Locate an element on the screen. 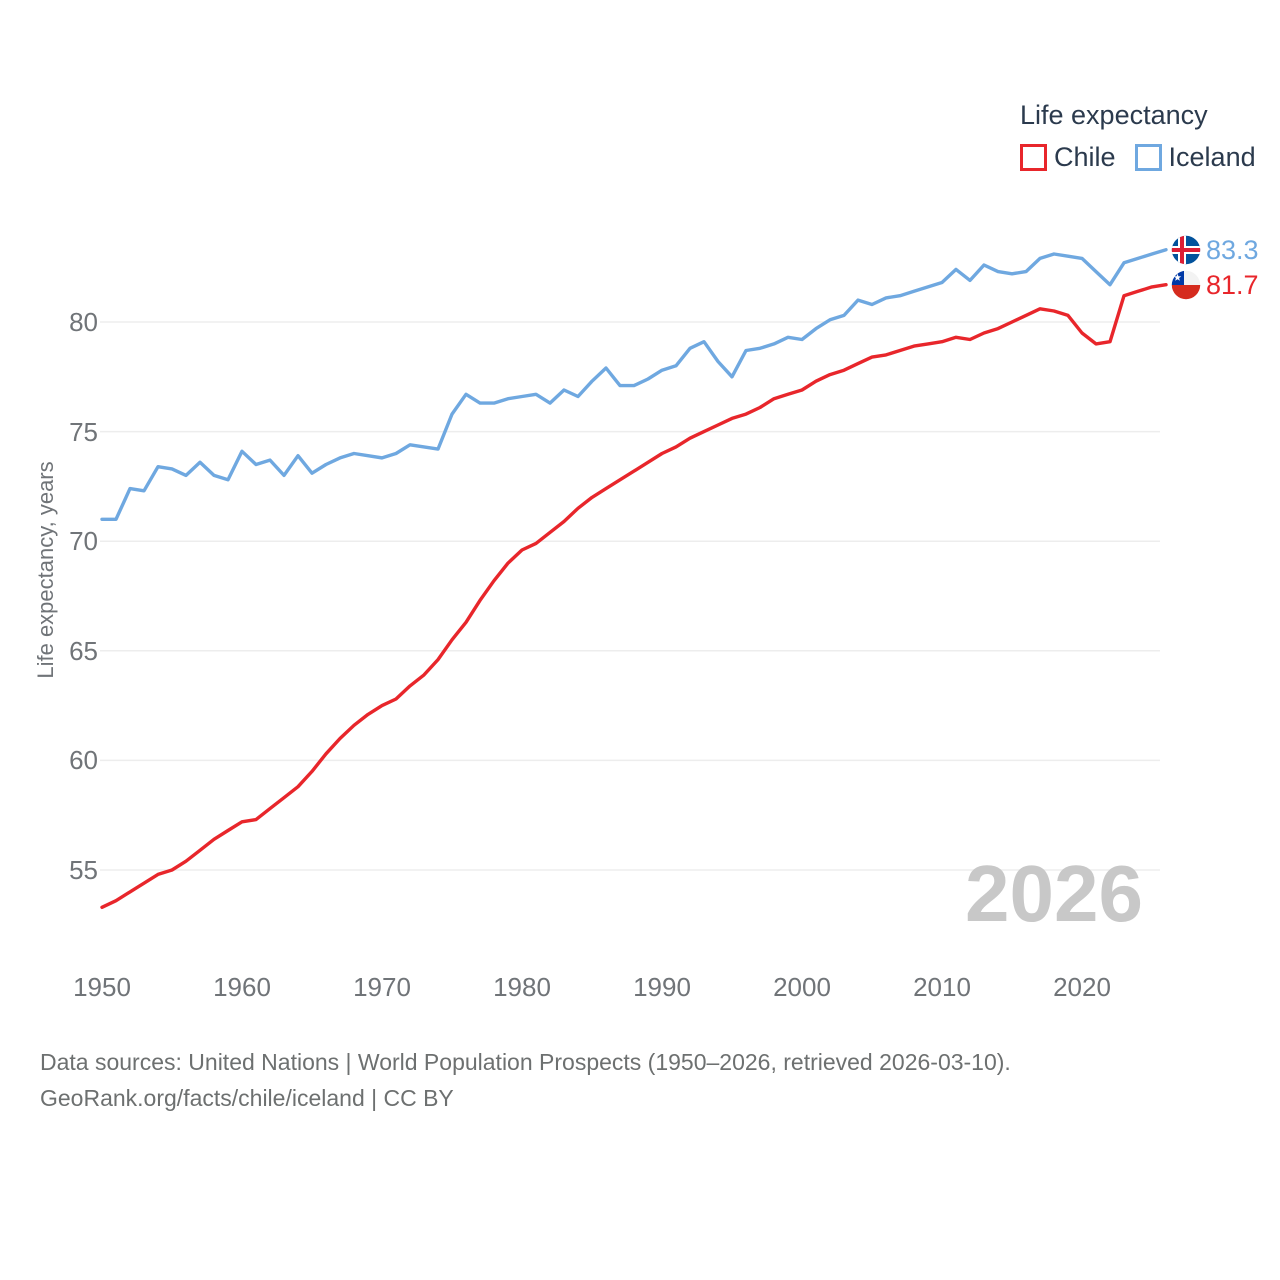 This screenshot has height=1280, width=1280. chile-end-label: 81.7 is located at coordinates (1215, 285).